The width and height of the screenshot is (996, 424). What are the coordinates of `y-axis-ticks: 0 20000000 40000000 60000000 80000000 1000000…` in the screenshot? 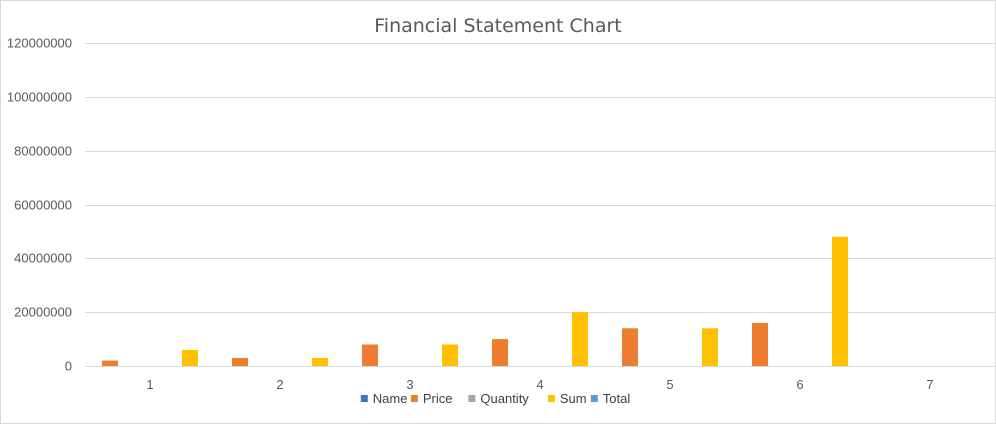 It's located at (39, 205).